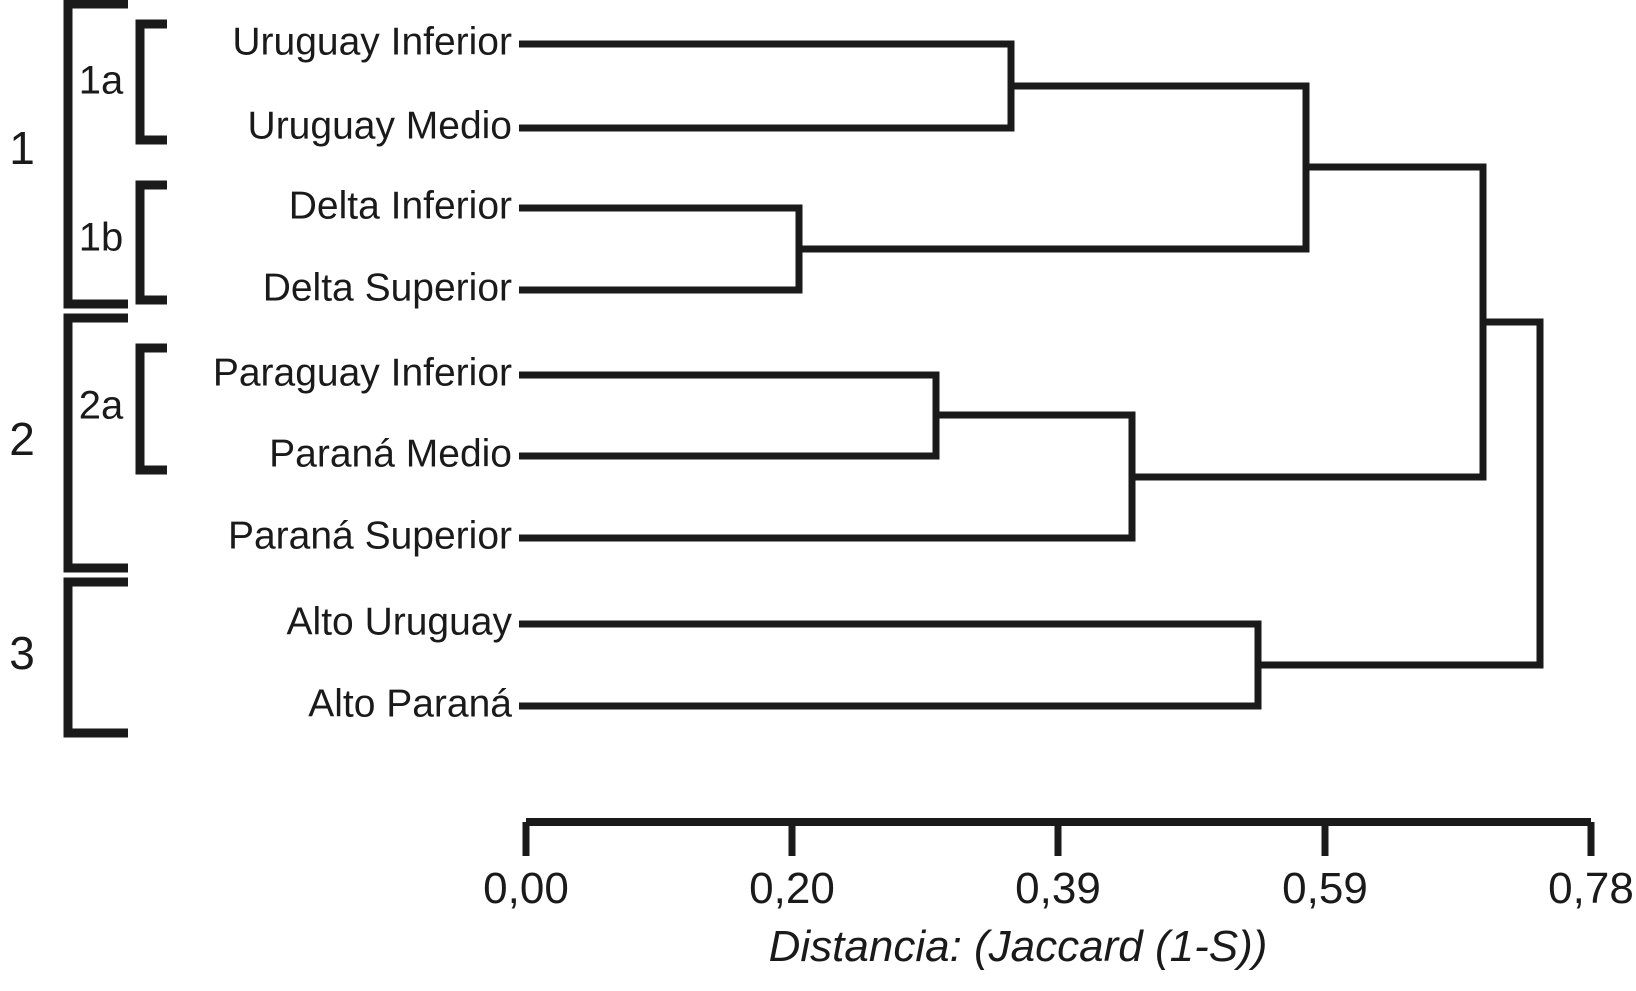 The height and width of the screenshot is (991, 1636). What do you see at coordinates (101, 81) in the screenshot?
I see `sub-cluster-label-1a: 1a` at bounding box center [101, 81].